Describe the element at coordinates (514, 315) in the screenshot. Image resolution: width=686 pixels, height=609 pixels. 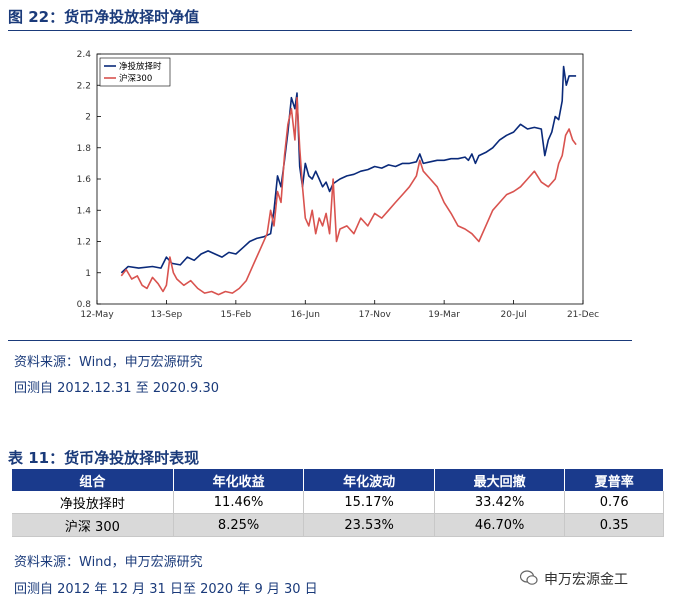
I see `x-tick-label: 20-Jul` at that location.